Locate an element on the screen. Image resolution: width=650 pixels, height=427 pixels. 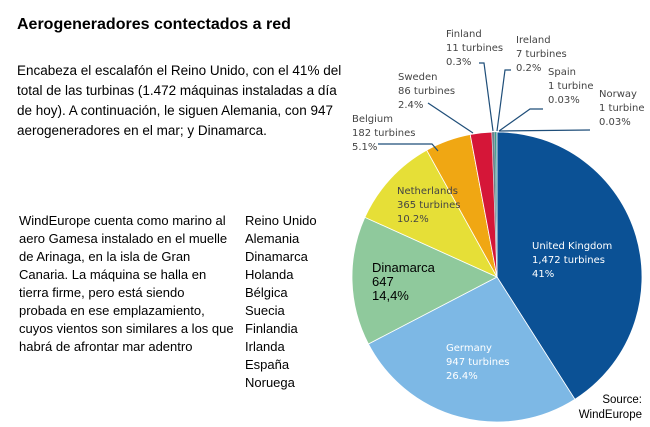
country-list-item: España is located at coordinates (267, 364).